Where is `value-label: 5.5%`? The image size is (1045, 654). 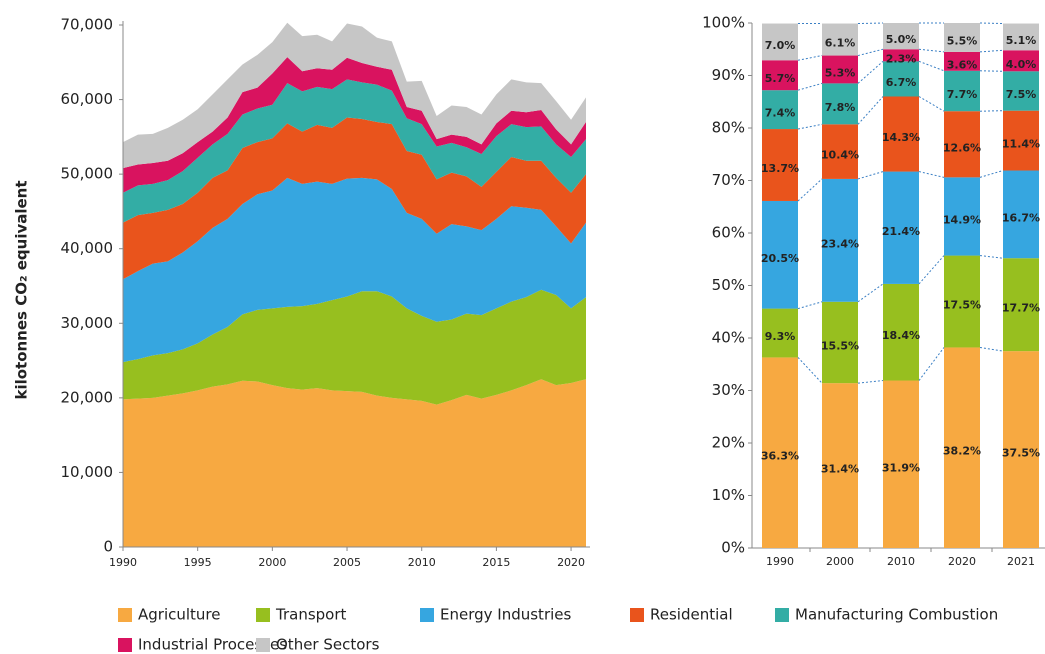
value-label: 5.5% is located at coordinates (962, 40).